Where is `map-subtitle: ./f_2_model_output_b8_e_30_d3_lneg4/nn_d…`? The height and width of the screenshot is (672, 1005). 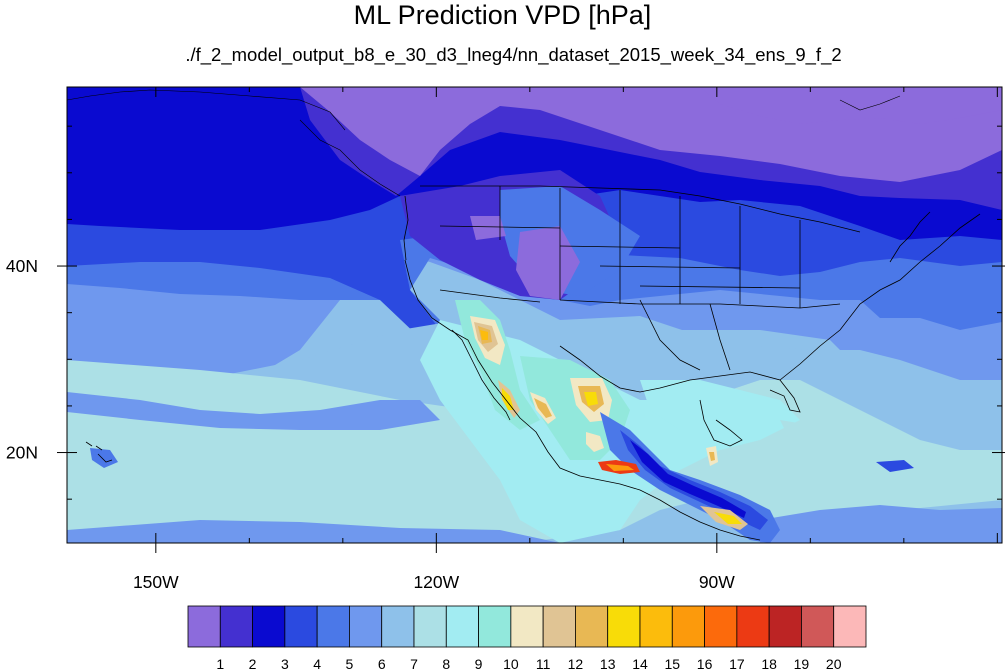
map-subtitle: ./f_2_model_output_b8_e_30_d3_lneg4/nn_d… is located at coordinates (513, 54).